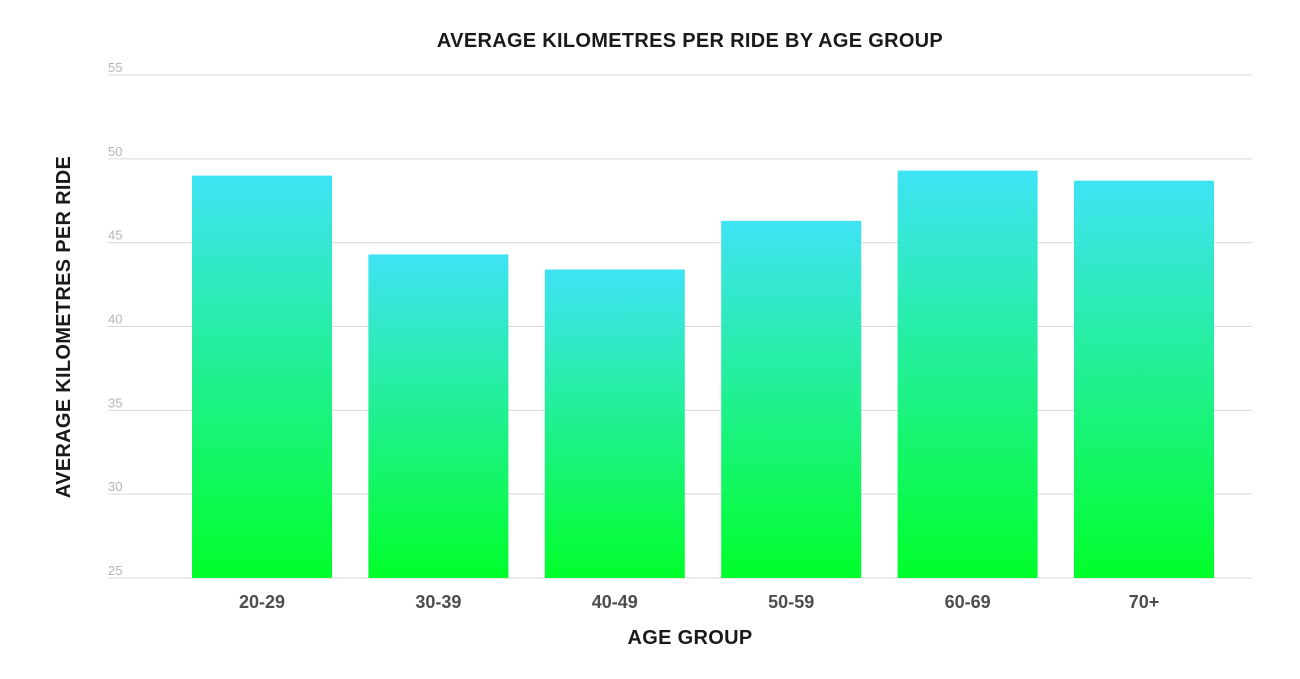  Describe the element at coordinates (968, 602) in the screenshot. I see `x-tick-label: 60-69` at that location.